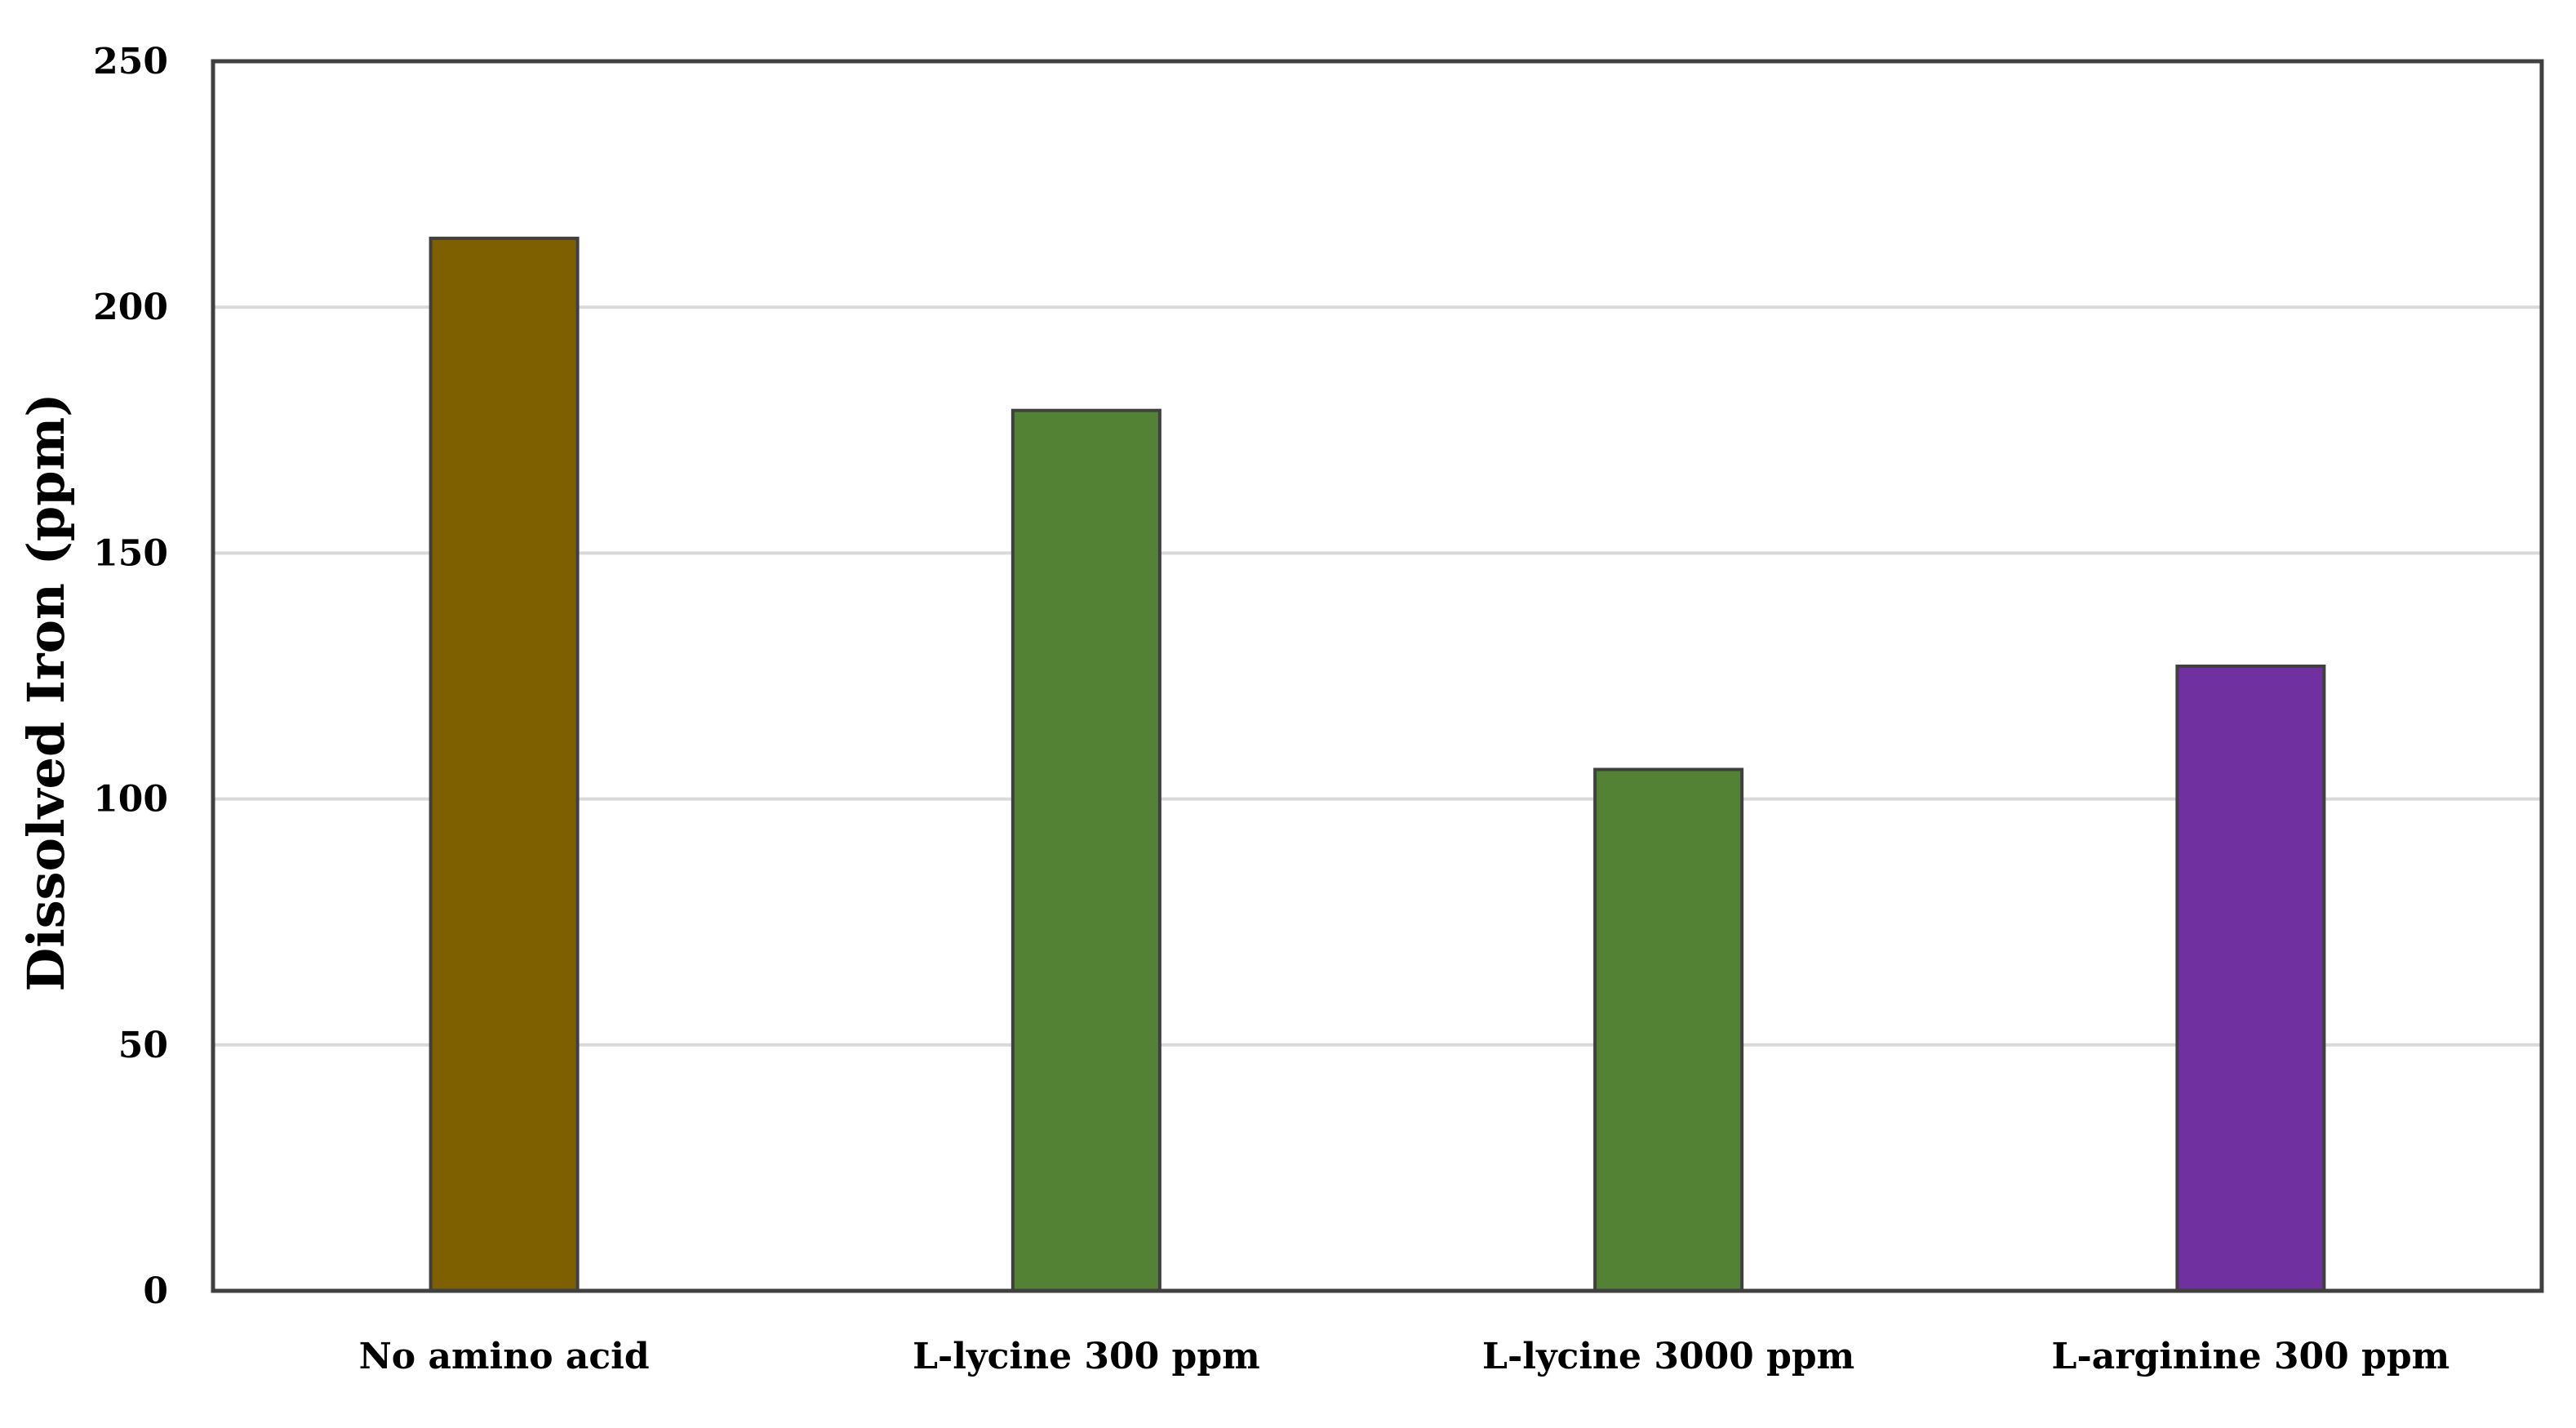 Image resolution: width=2576 pixels, height=1428 pixels. What do you see at coordinates (130, 677) in the screenshot?
I see `y-axis-tick-labels: 0 50 100 150 200 250` at bounding box center [130, 677].